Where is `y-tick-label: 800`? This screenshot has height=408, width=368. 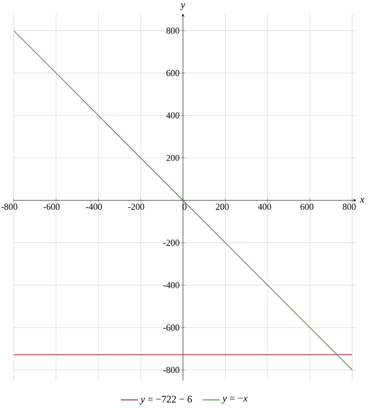
y-tick-label: 800 is located at coordinates (173, 31).